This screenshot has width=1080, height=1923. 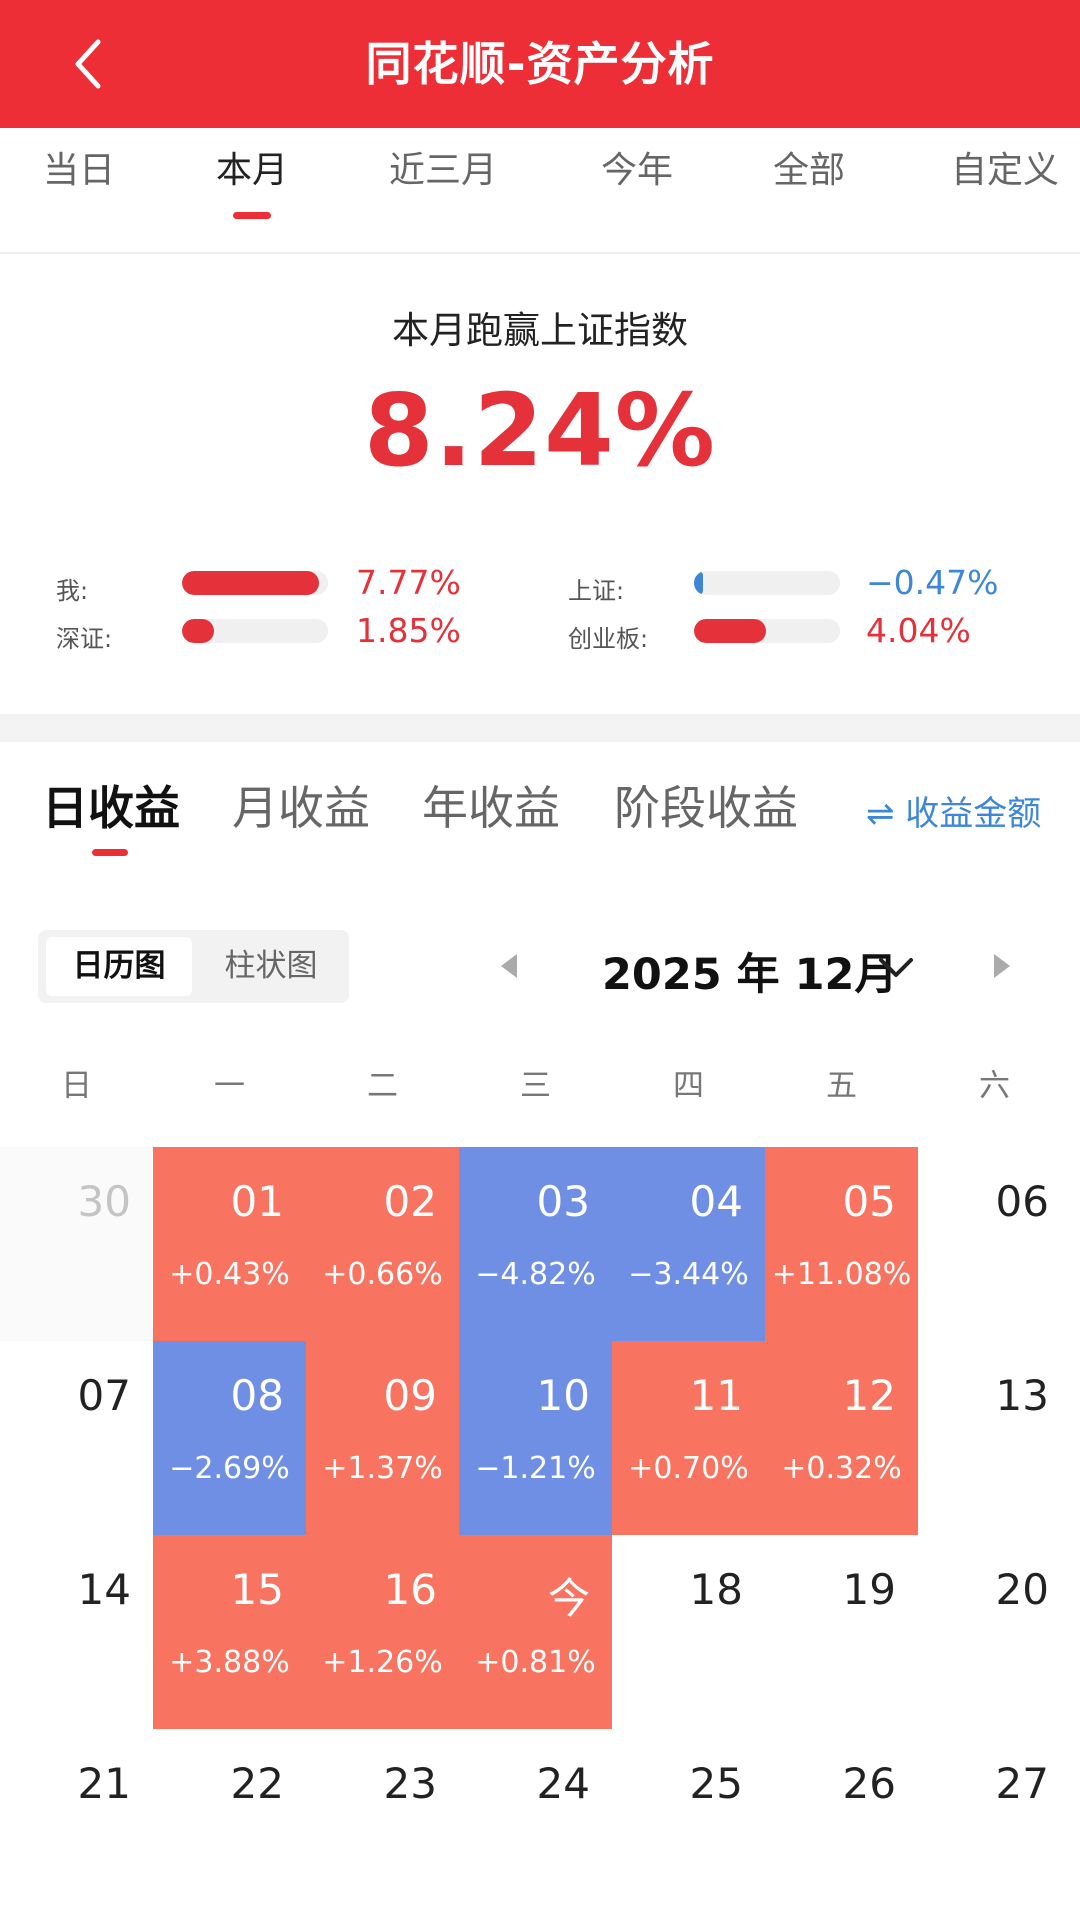 I want to click on calendar-day-number: 21, so click(x=104, y=1783).